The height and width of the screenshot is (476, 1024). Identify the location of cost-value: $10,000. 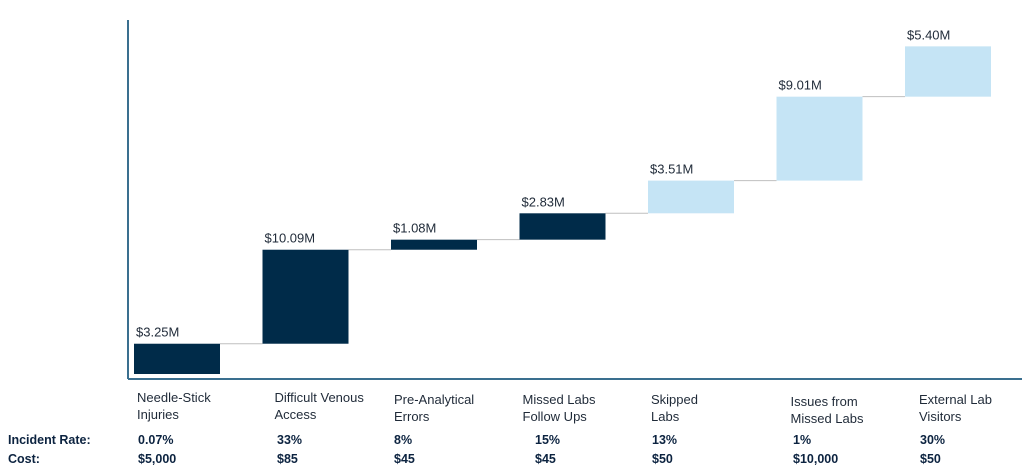
(816, 459).